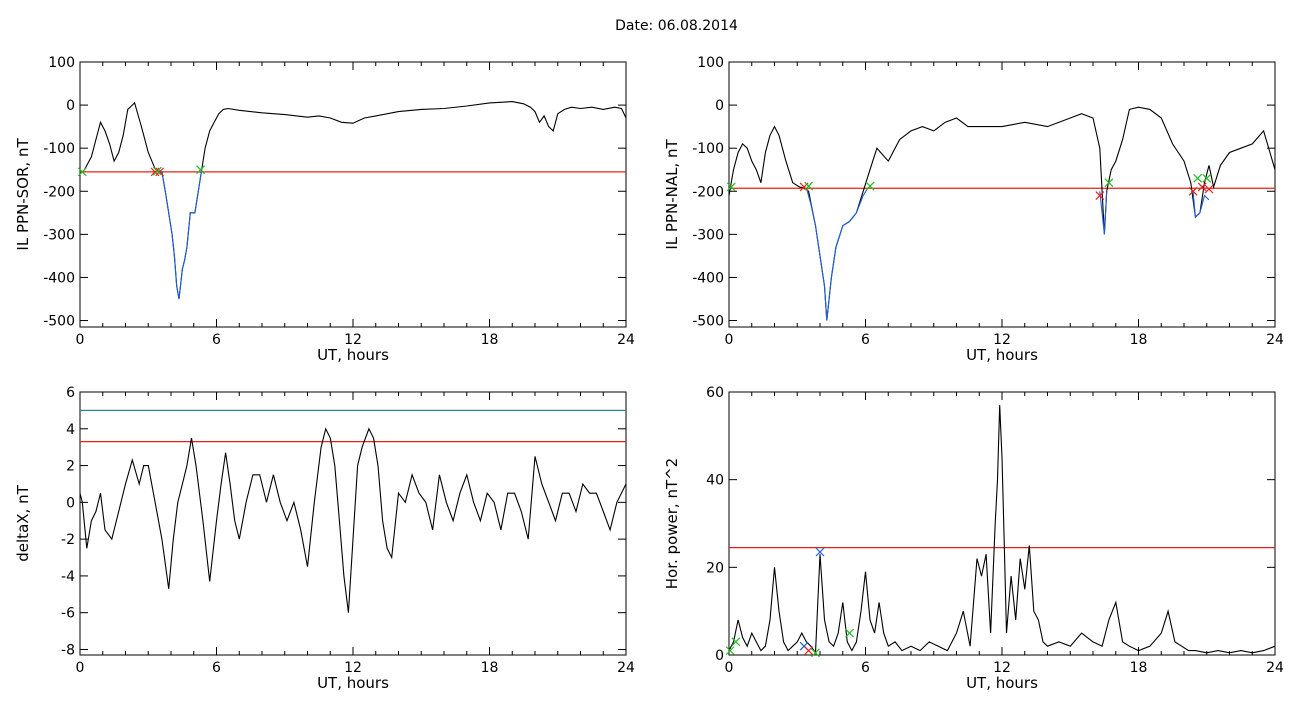 The height and width of the screenshot is (704, 1300). Describe the element at coordinates (59, 149) in the screenshot. I see `y-tick-label: -100` at that location.